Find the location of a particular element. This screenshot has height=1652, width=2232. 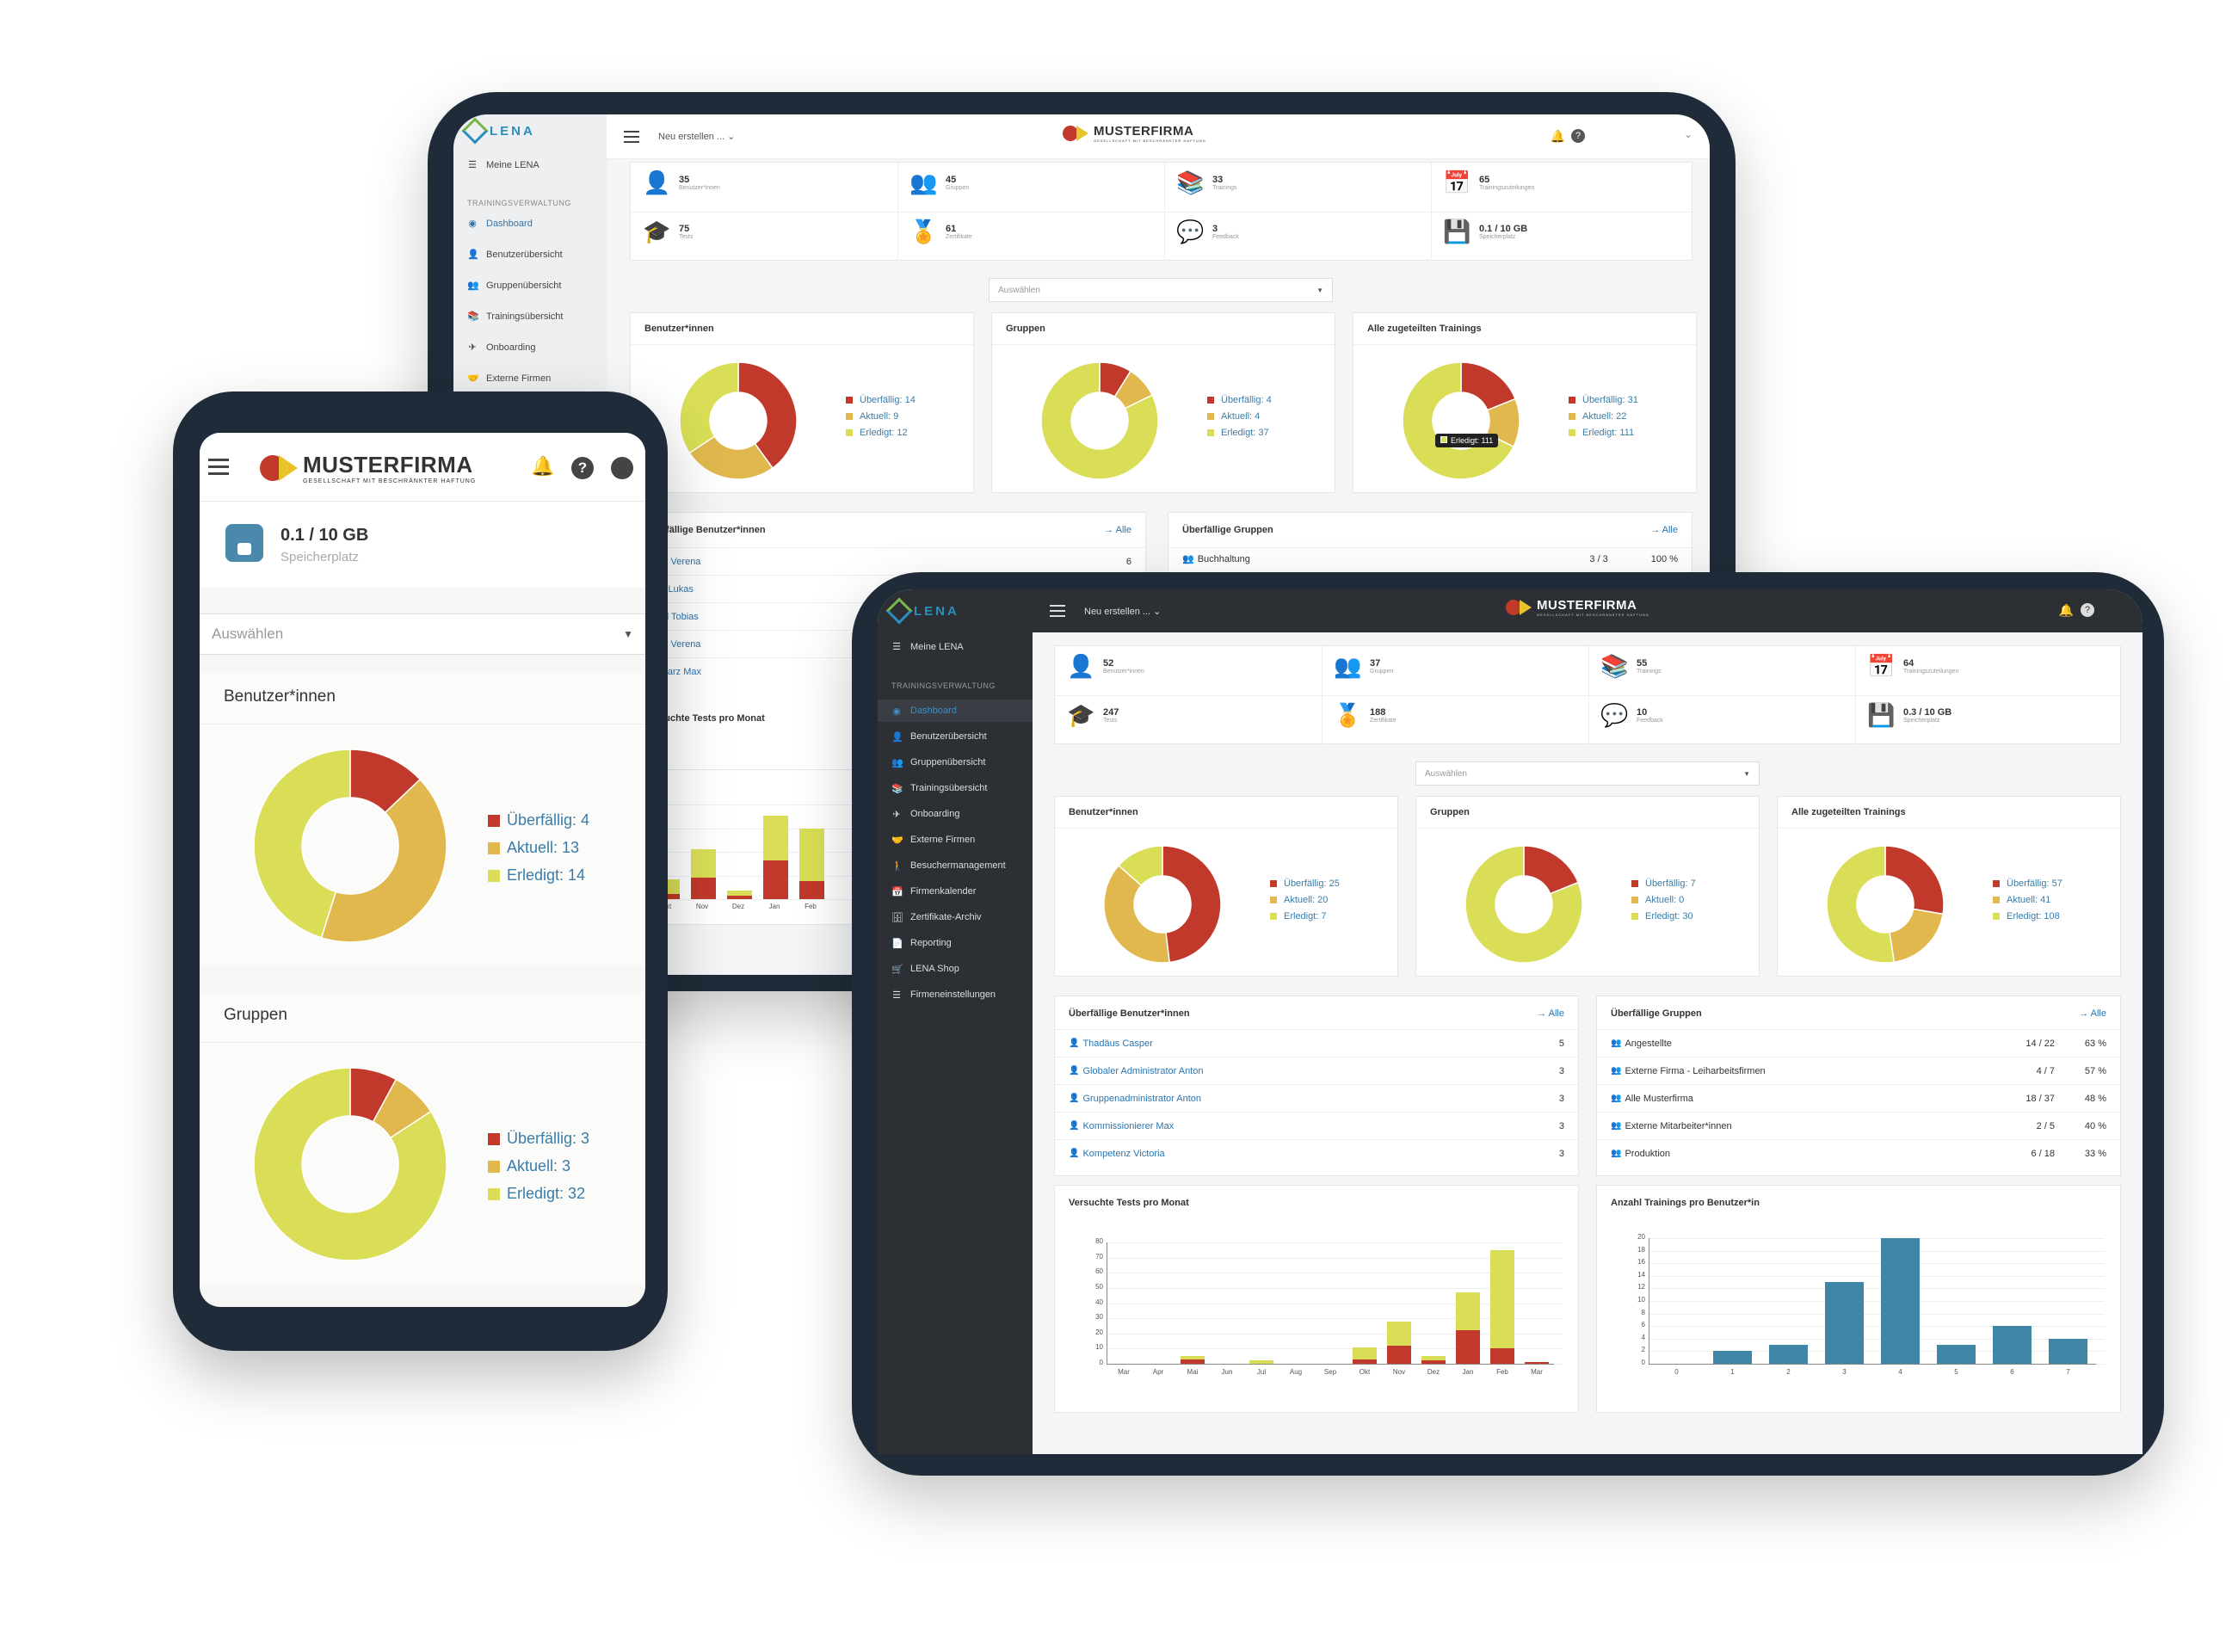

stat-tile: 👤 35 Benutzer*innen is located at coordinates (681, 183).